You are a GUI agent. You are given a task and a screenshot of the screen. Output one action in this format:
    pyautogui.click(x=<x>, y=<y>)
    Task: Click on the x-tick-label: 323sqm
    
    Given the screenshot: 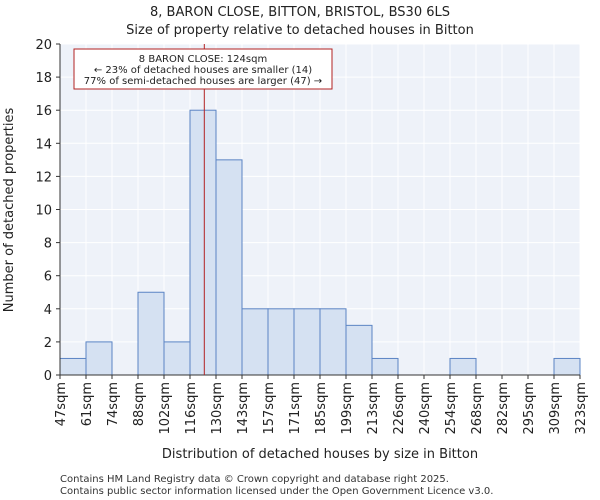 What is the action you would take?
    pyautogui.click(x=581, y=408)
    